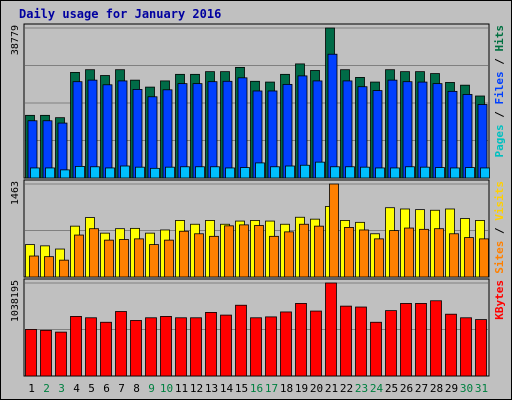 The width and height of the screenshot is (512, 400). Describe the element at coordinates (499, 257) in the screenshot. I see `axis-label-segment: Sites` at that location.